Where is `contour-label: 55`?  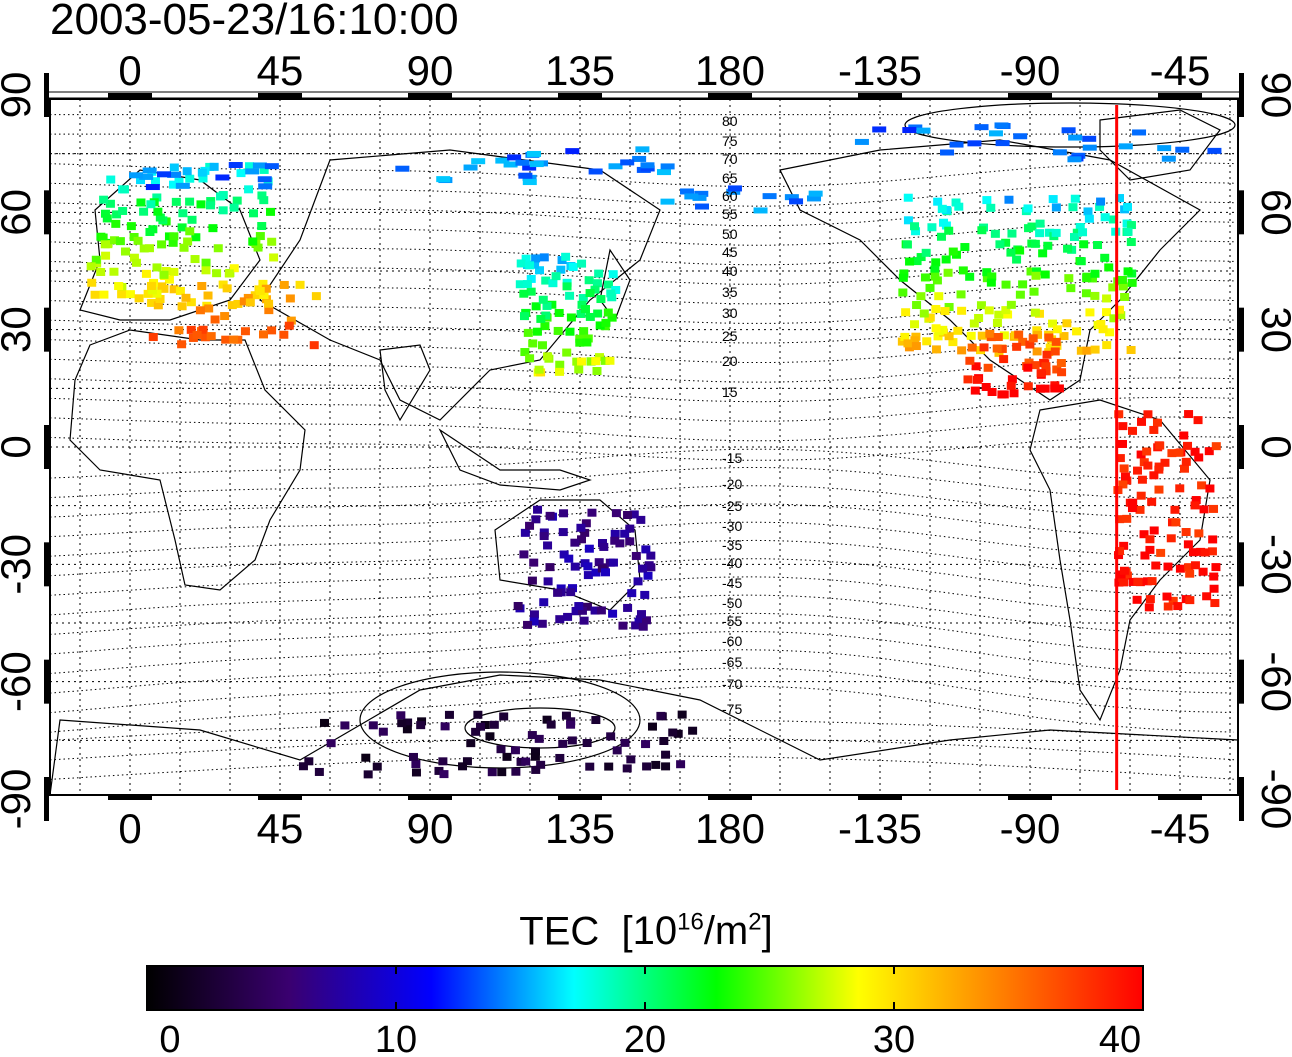
contour-label: 55 is located at coordinates (730, 214).